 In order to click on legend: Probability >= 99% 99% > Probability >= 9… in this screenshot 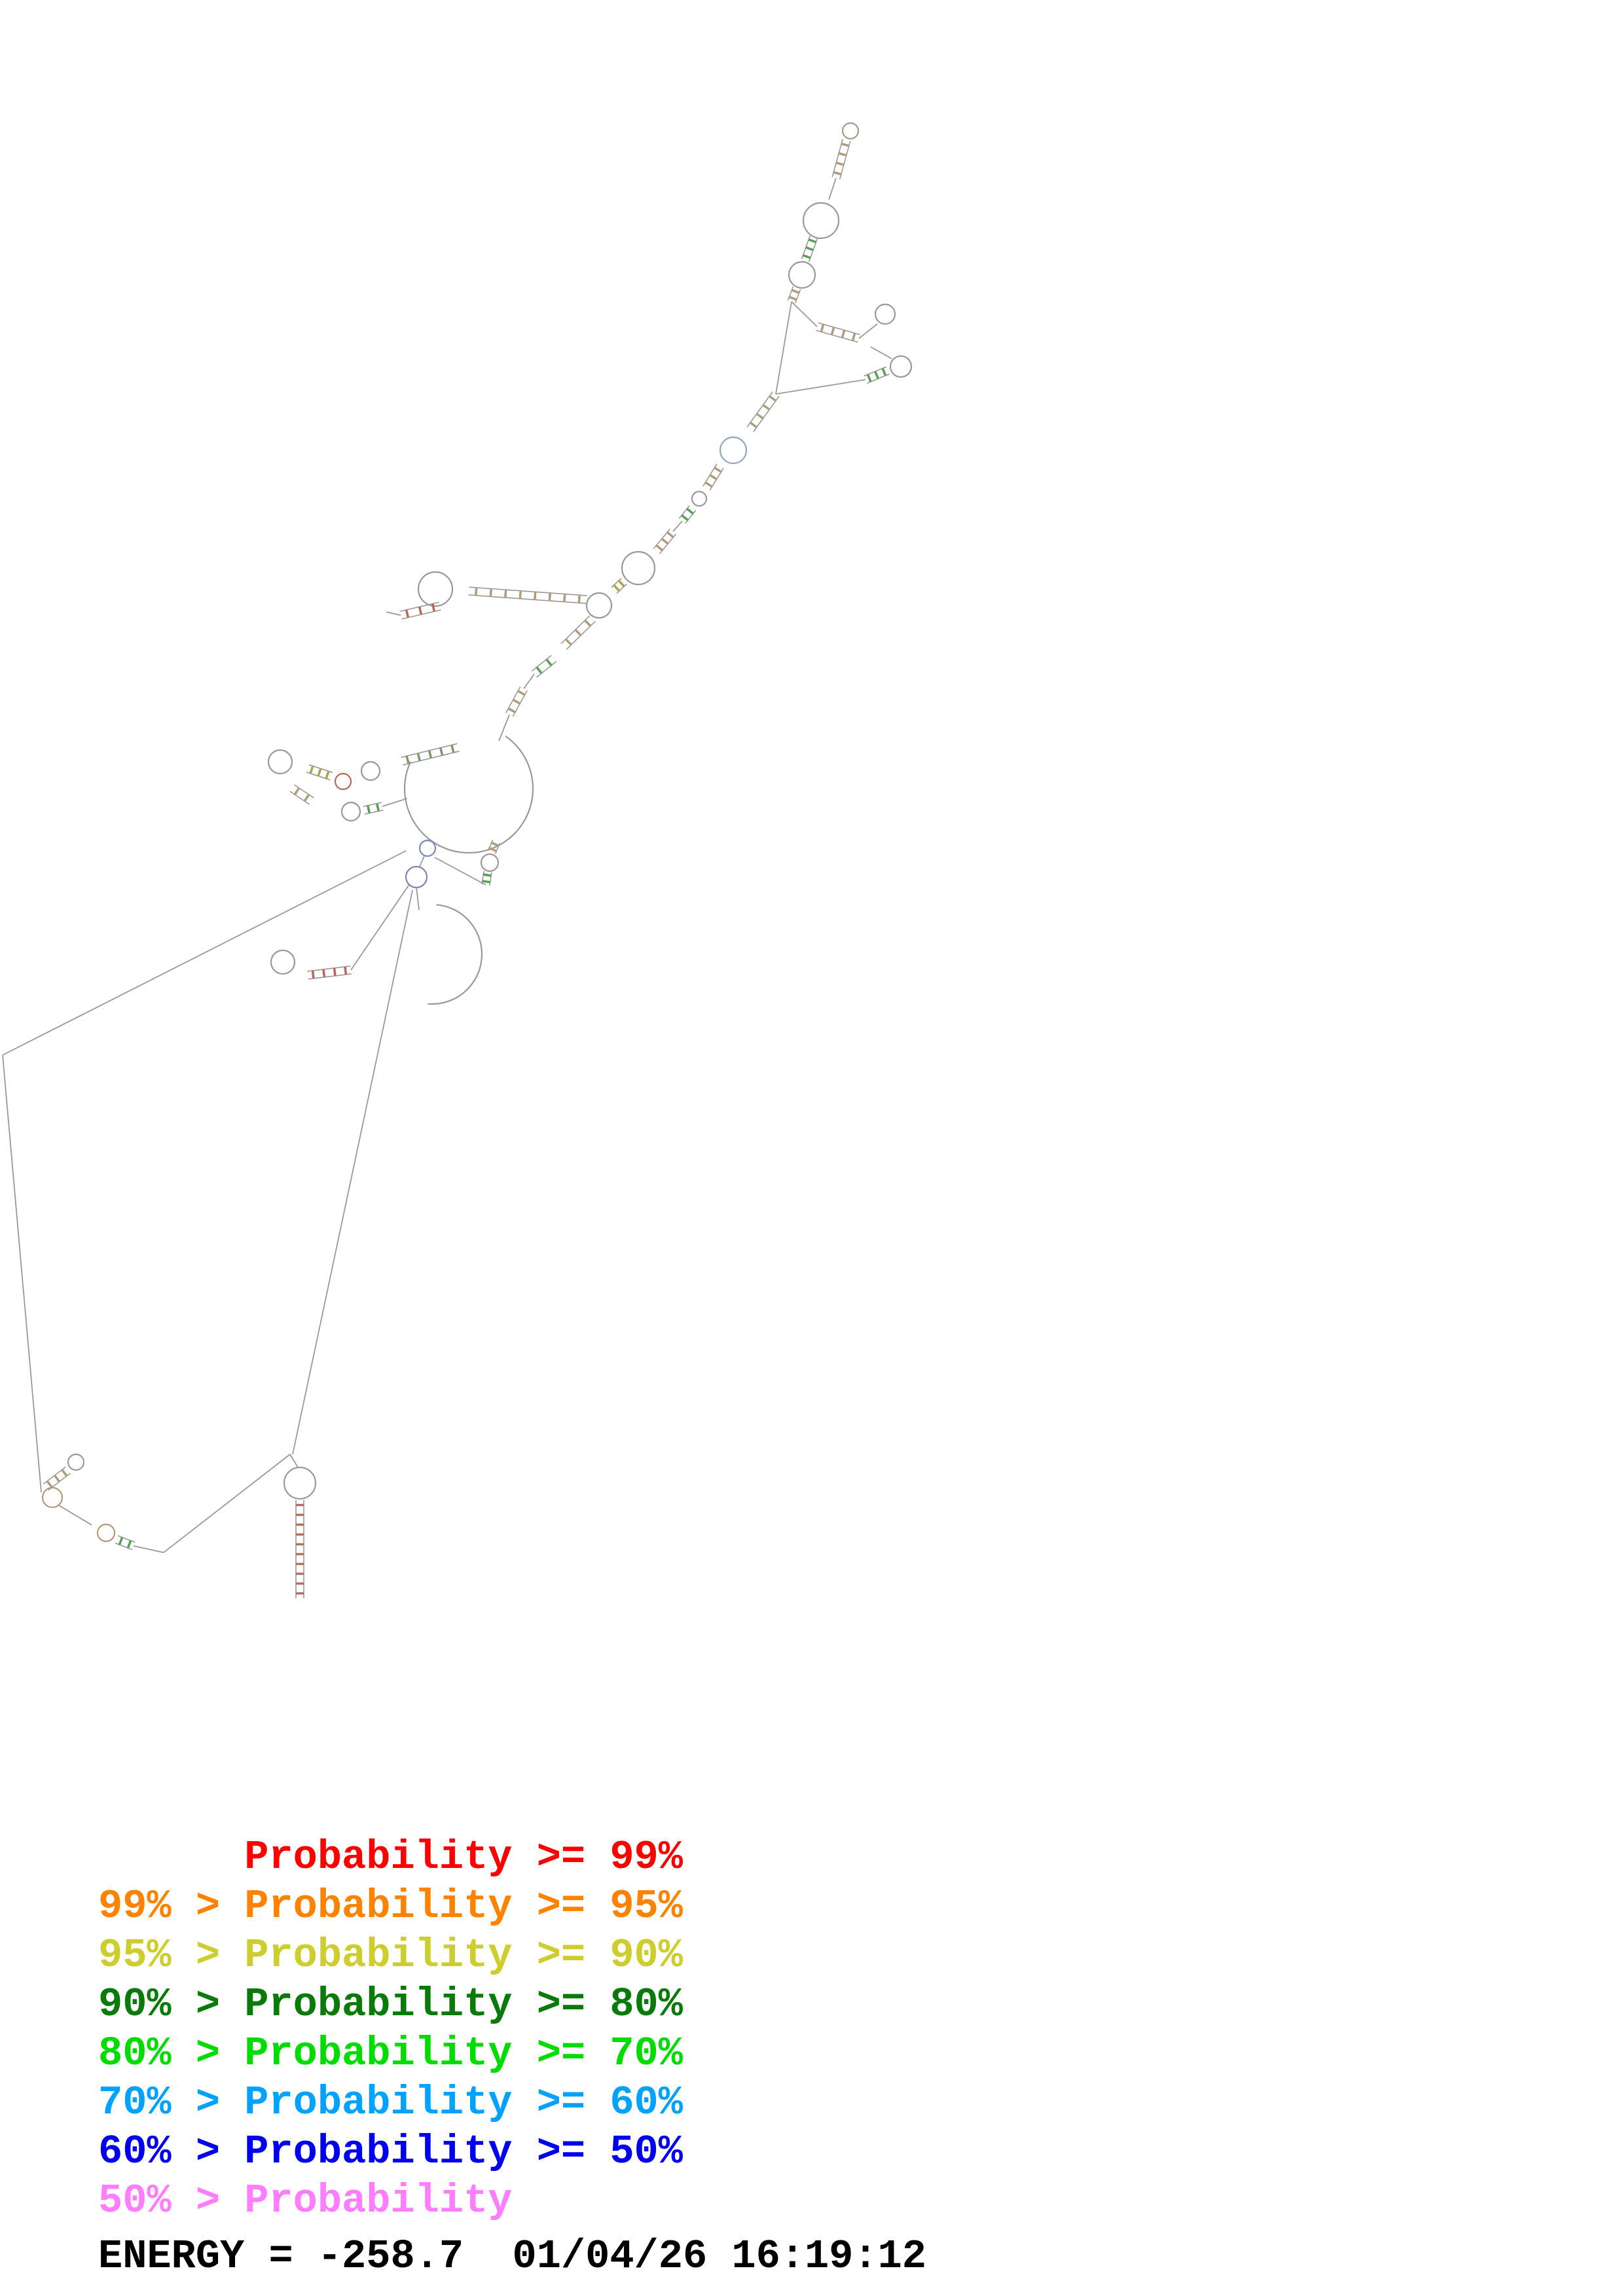, I will do `click(390, 2029)`.